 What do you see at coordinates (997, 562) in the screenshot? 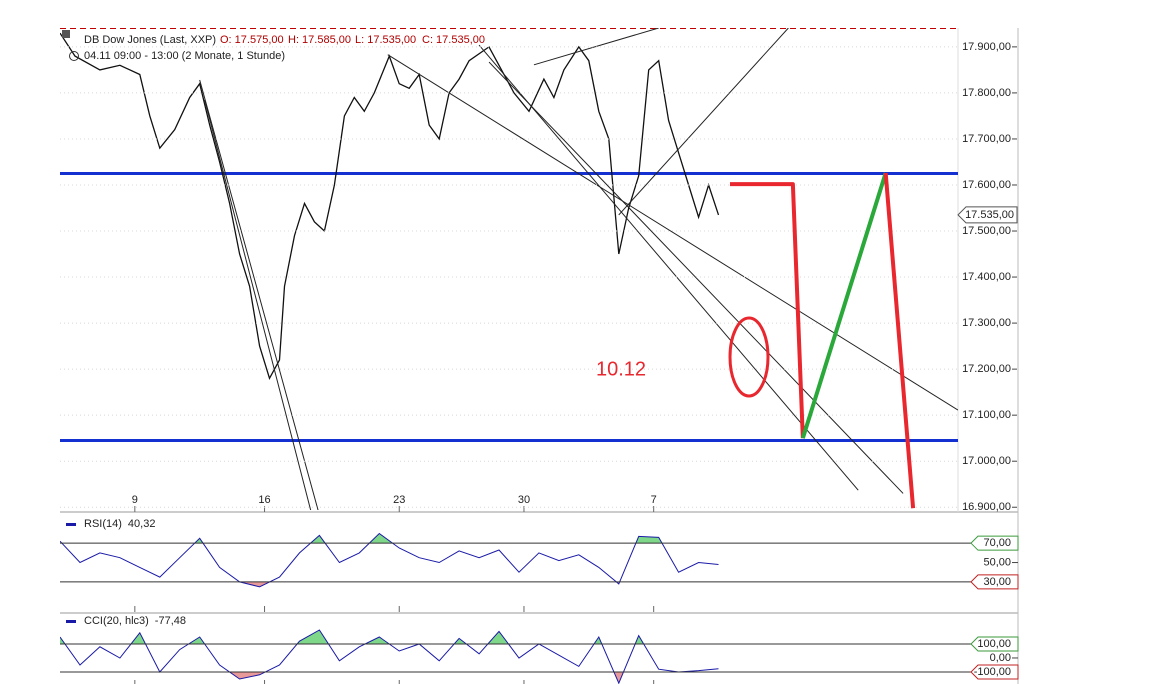
I see `y-tick-label: 50,00` at bounding box center [997, 562].